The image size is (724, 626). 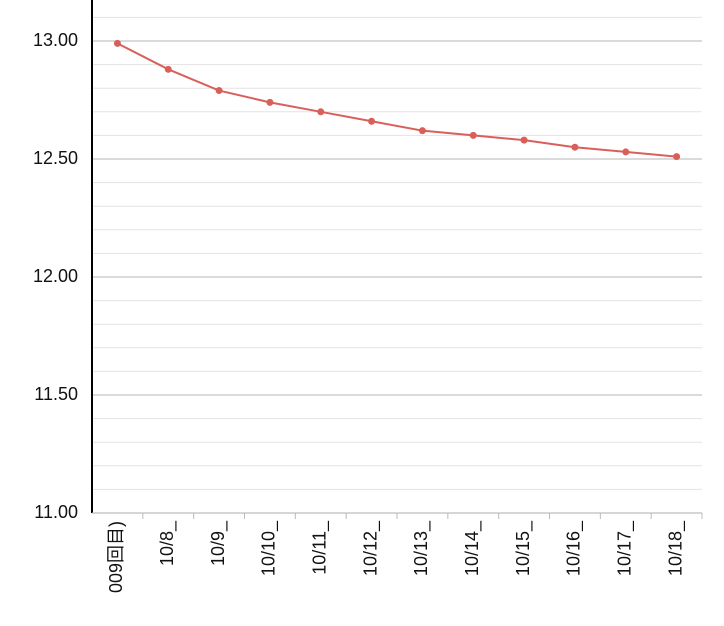 I want to click on y-tick-label: 11.00, so click(x=56, y=512).